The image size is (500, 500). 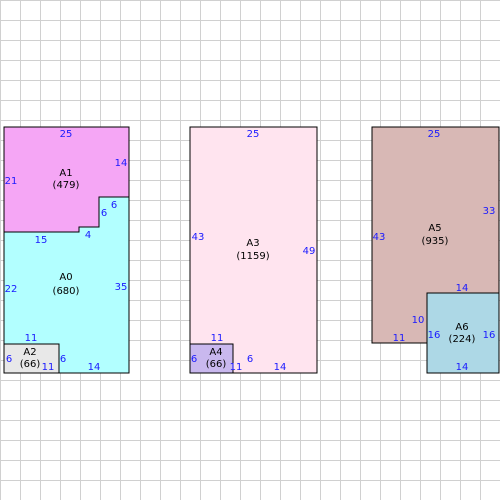 What do you see at coordinates (489, 335) in the screenshot?
I see `dim-a6-right: 16` at bounding box center [489, 335].